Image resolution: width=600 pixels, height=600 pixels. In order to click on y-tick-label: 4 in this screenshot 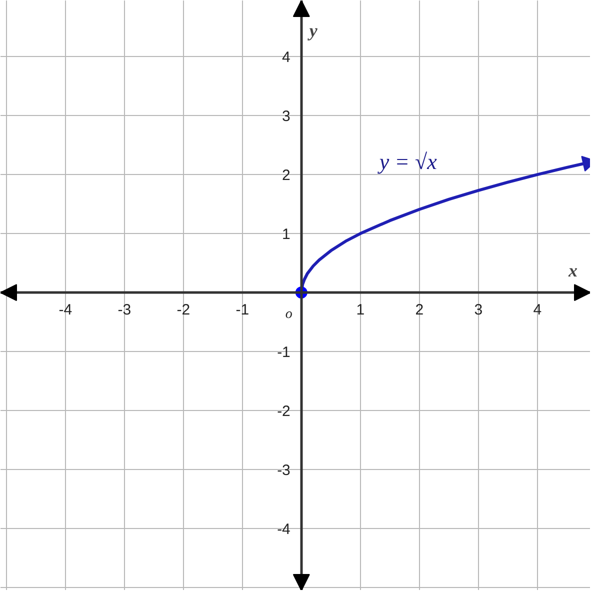, I will do `click(286, 57)`.